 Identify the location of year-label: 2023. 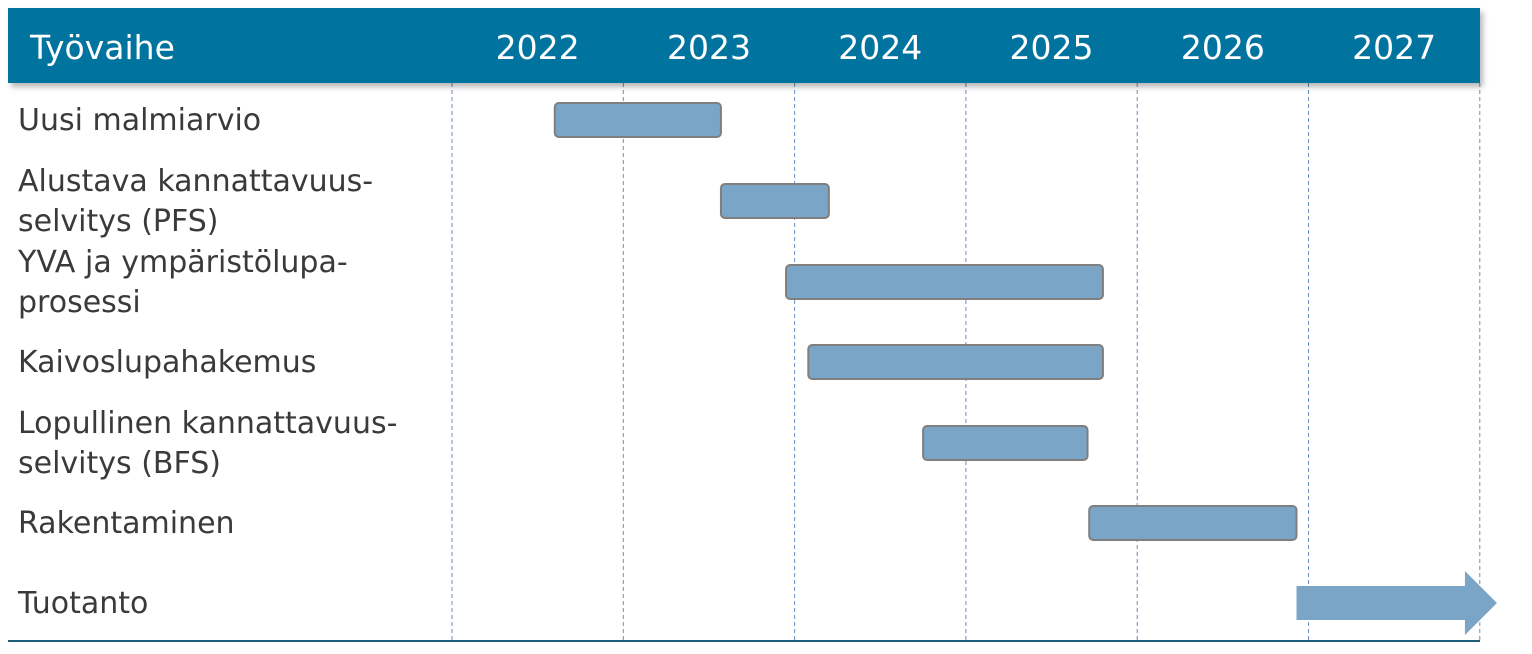
(709, 47).